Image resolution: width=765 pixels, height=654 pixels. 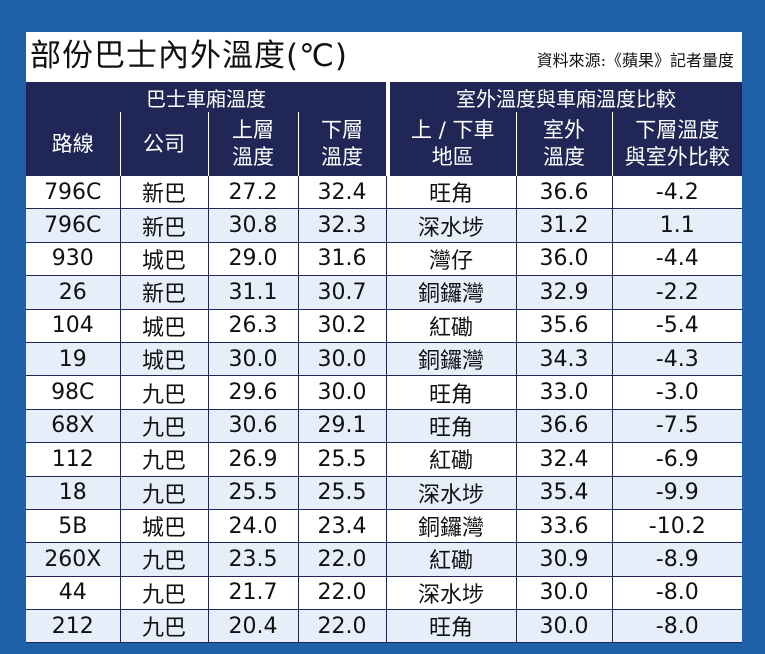 I want to click on cell-diff: -2.2, so click(x=677, y=292).